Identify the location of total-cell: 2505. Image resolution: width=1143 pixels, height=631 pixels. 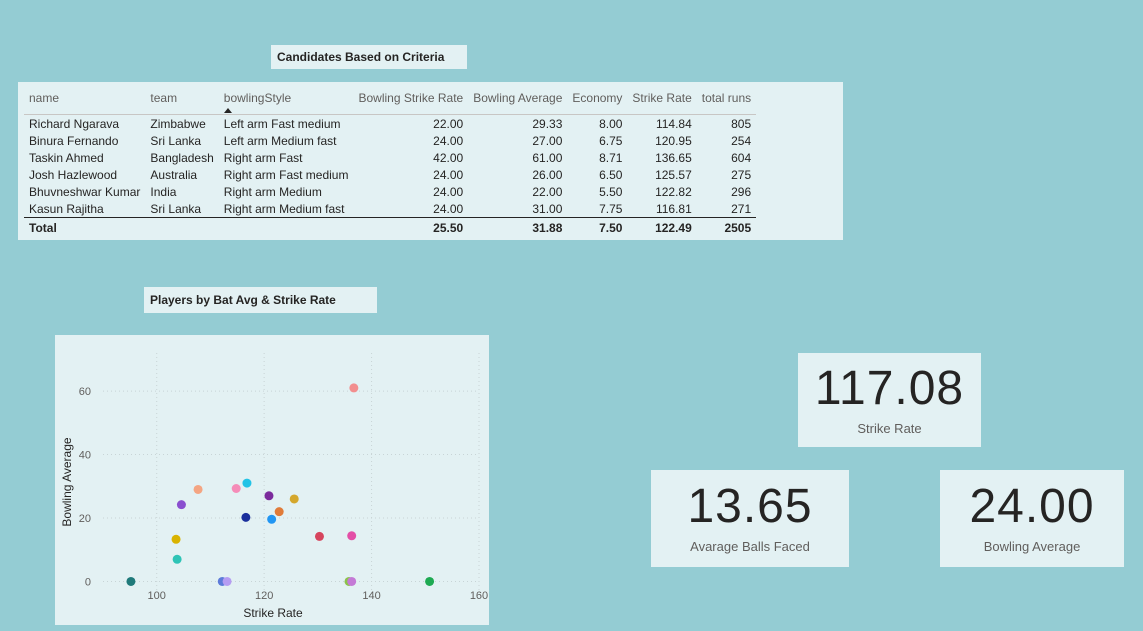
(726, 226).